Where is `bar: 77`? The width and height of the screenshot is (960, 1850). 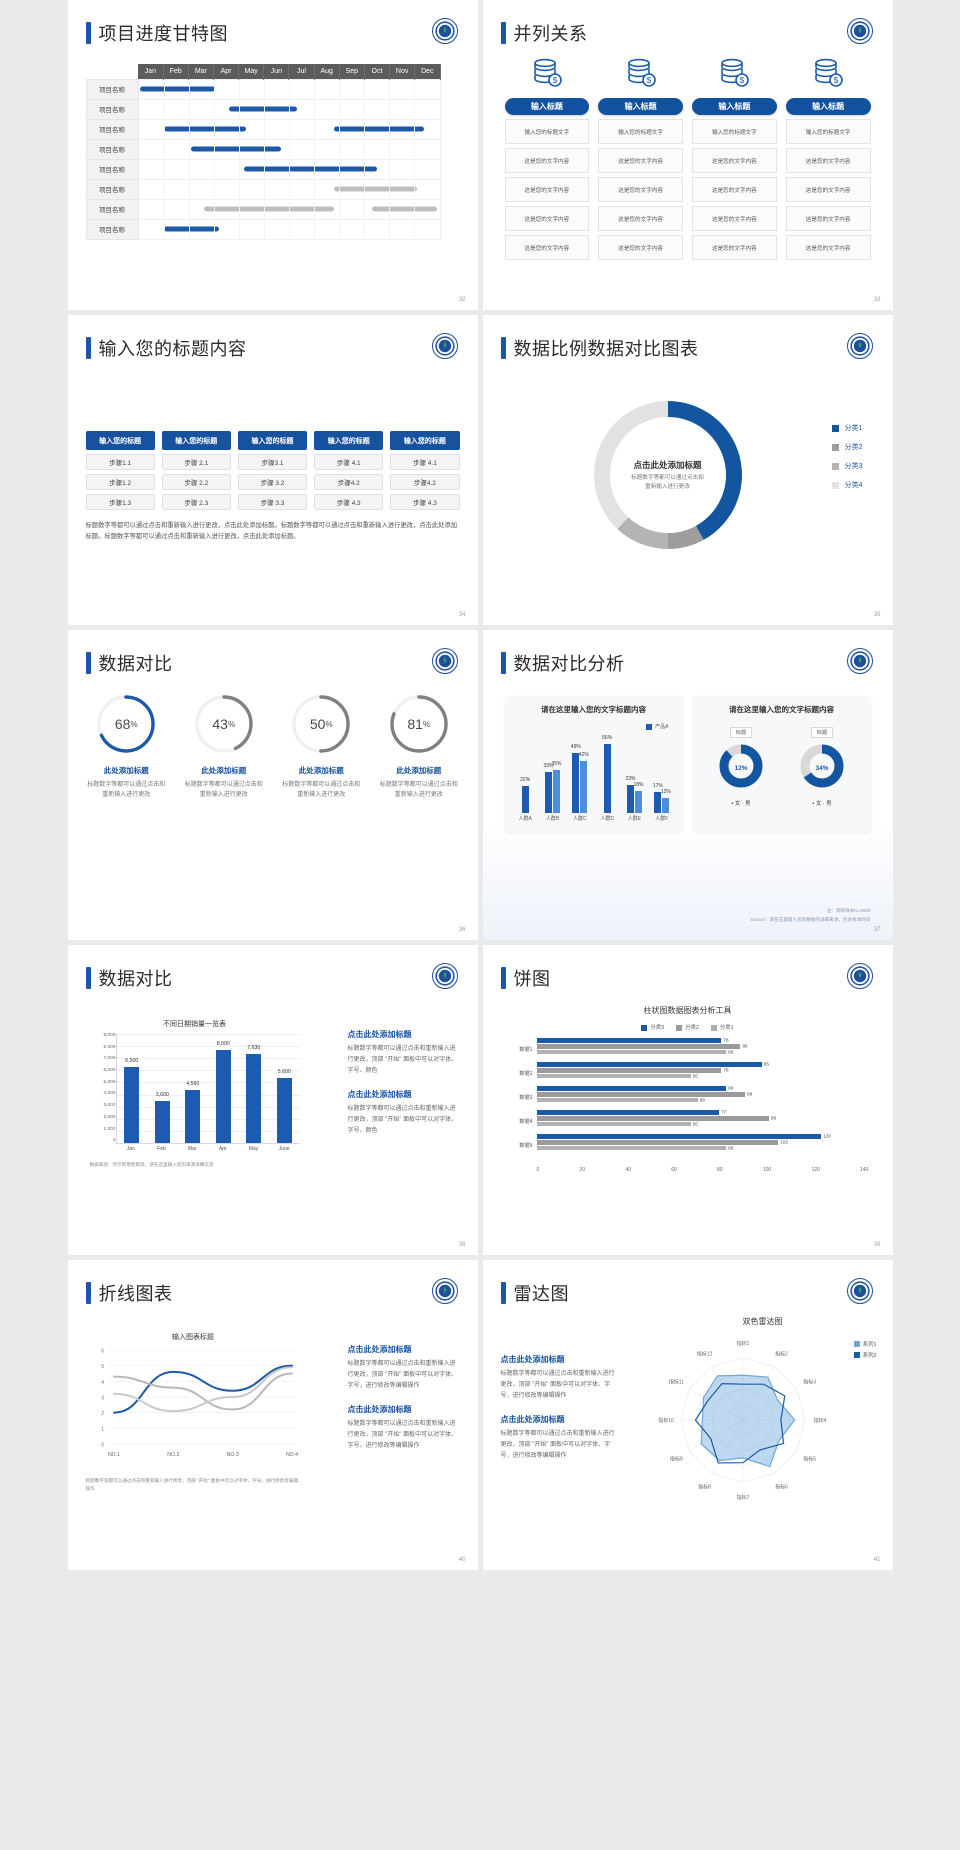
bar: 77 is located at coordinates (631, 1112).